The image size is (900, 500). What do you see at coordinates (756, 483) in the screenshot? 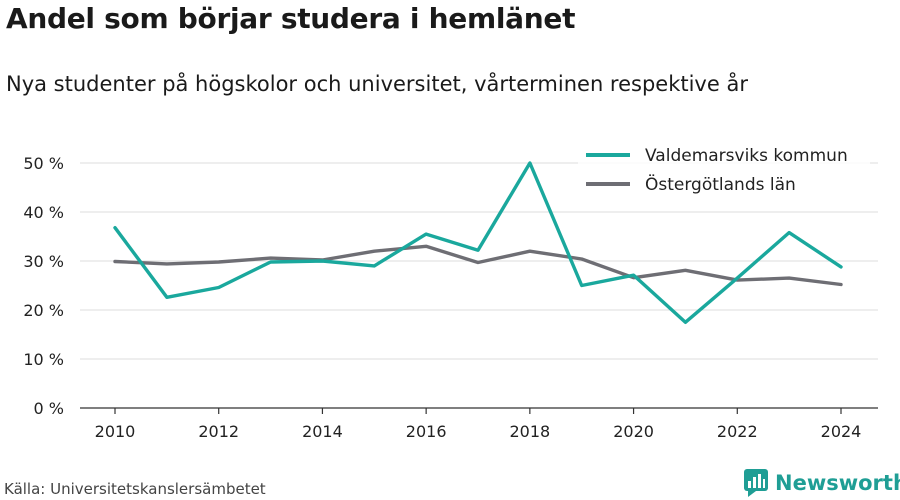
I see `newsworthy-logo-icon` at bounding box center [756, 483].